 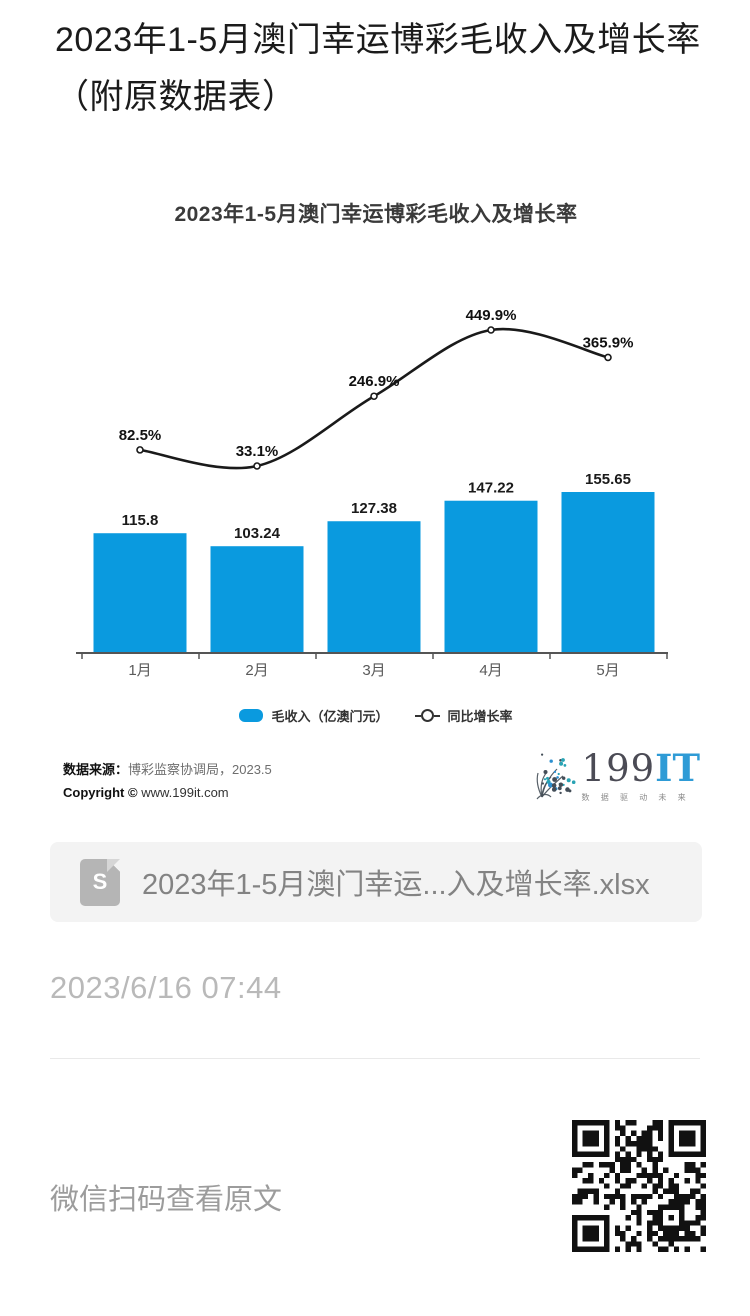 I want to click on post-title: 2023年1-5月澳门幸运博彩毛收入及增长率（附原数据表）, so click(x=378, y=68).